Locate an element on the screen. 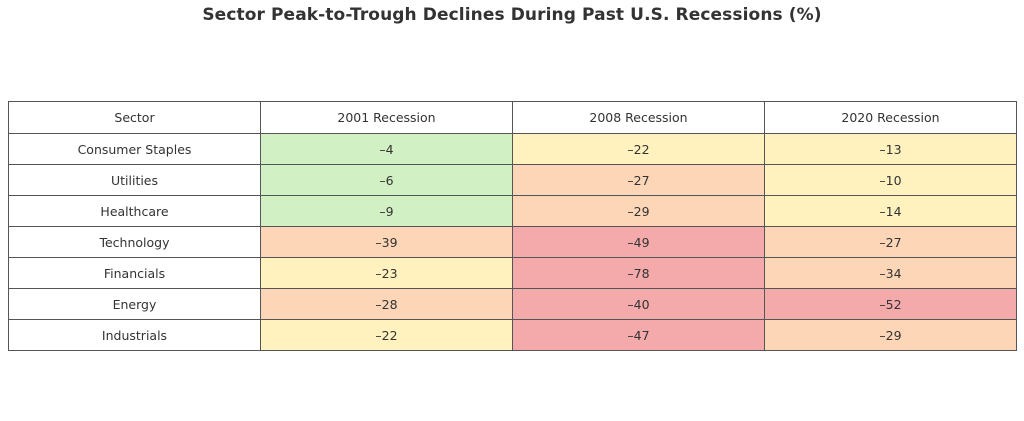 Image resolution: width=1024 pixels, height=421 pixels. column-header-2001: 2001 Recession is located at coordinates (386, 117).